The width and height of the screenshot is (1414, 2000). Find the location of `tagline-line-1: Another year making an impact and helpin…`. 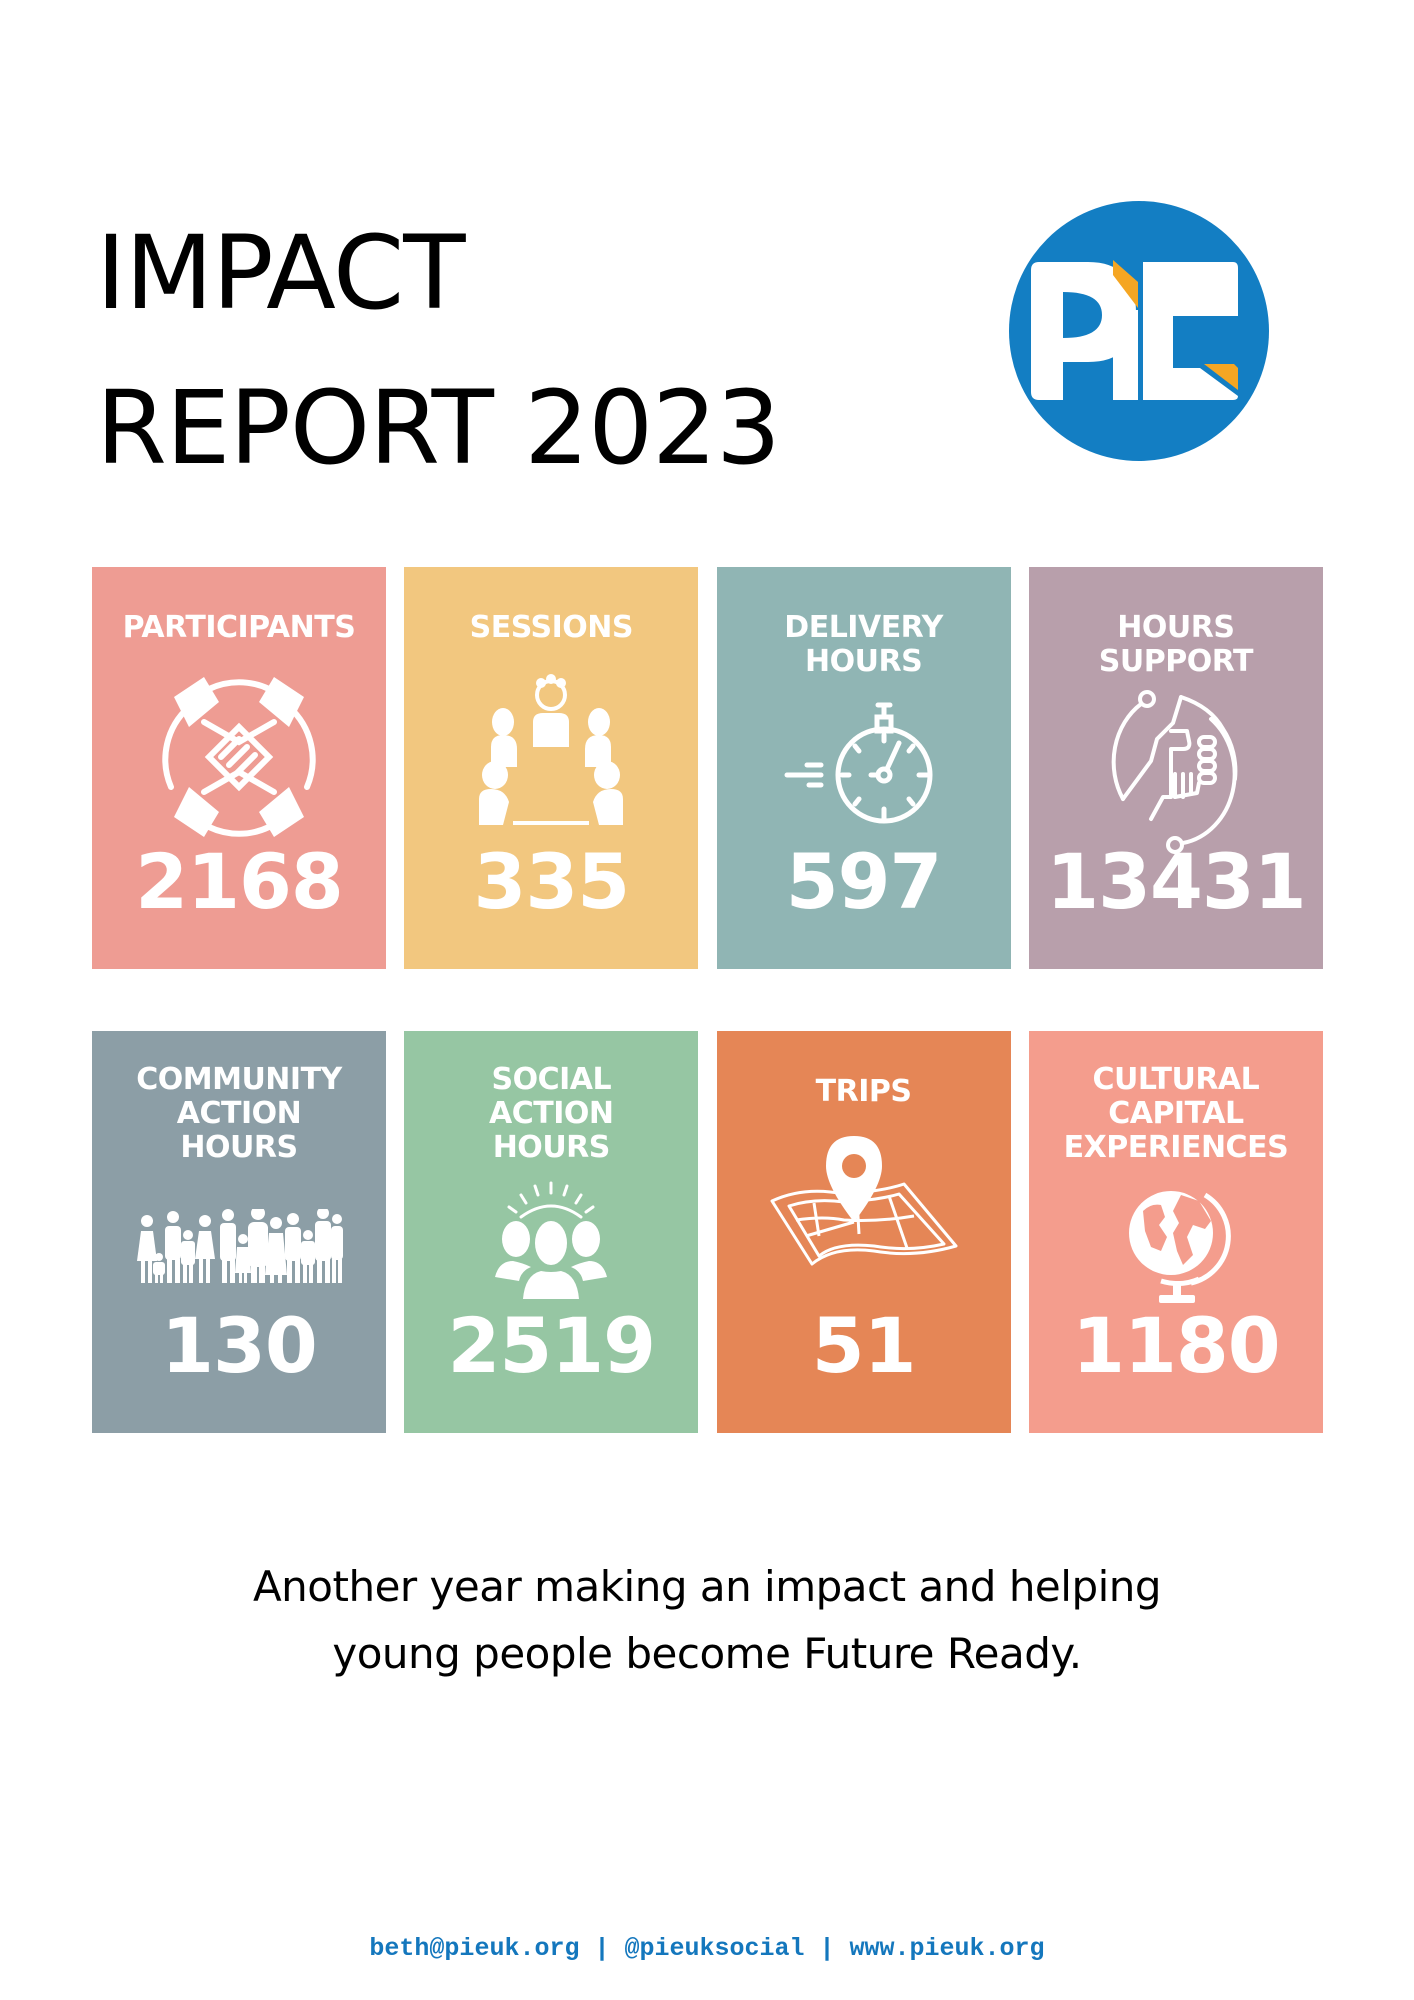

tagline-line-1: Another year making an impact and helpin… is located at coordinates (707, 1586).